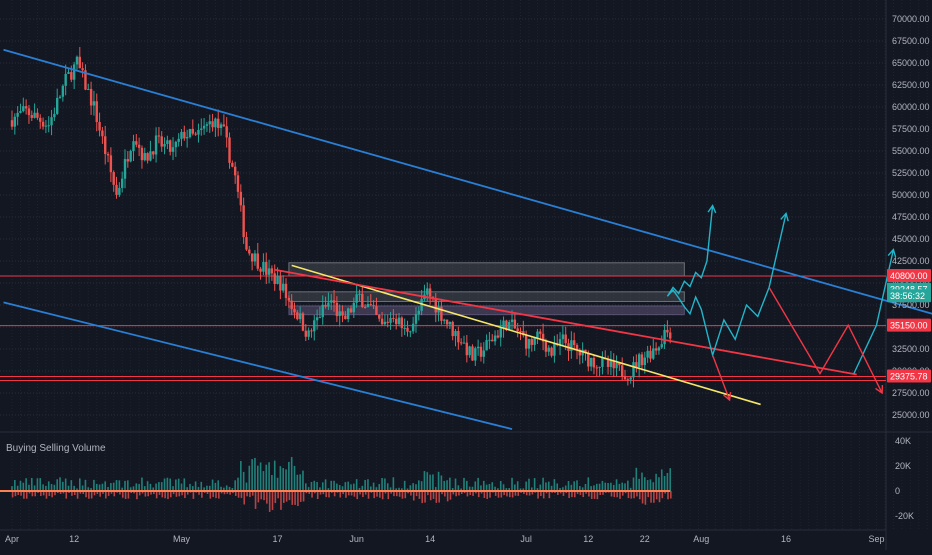 This screenshot has width=932, height=555. Describe the element at coordinates (897, 491) in the screenshot. I see `volume-axis-label: 0` at that location.